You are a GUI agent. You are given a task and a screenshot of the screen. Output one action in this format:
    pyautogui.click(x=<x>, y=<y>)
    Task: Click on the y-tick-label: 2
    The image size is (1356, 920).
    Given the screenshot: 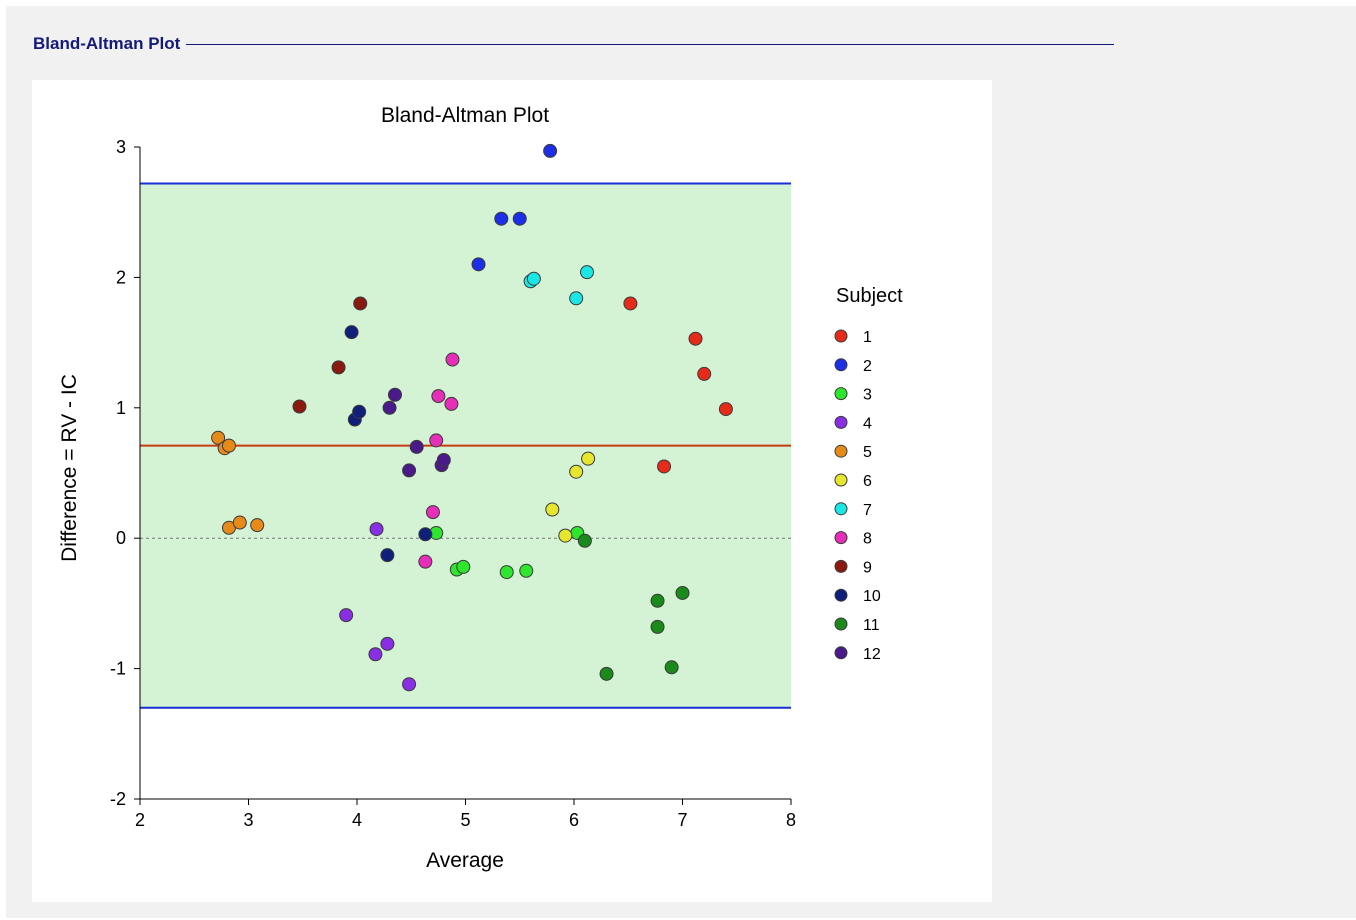 What is the action you would take?
    pyautogui.click(x=121, y=277)
    